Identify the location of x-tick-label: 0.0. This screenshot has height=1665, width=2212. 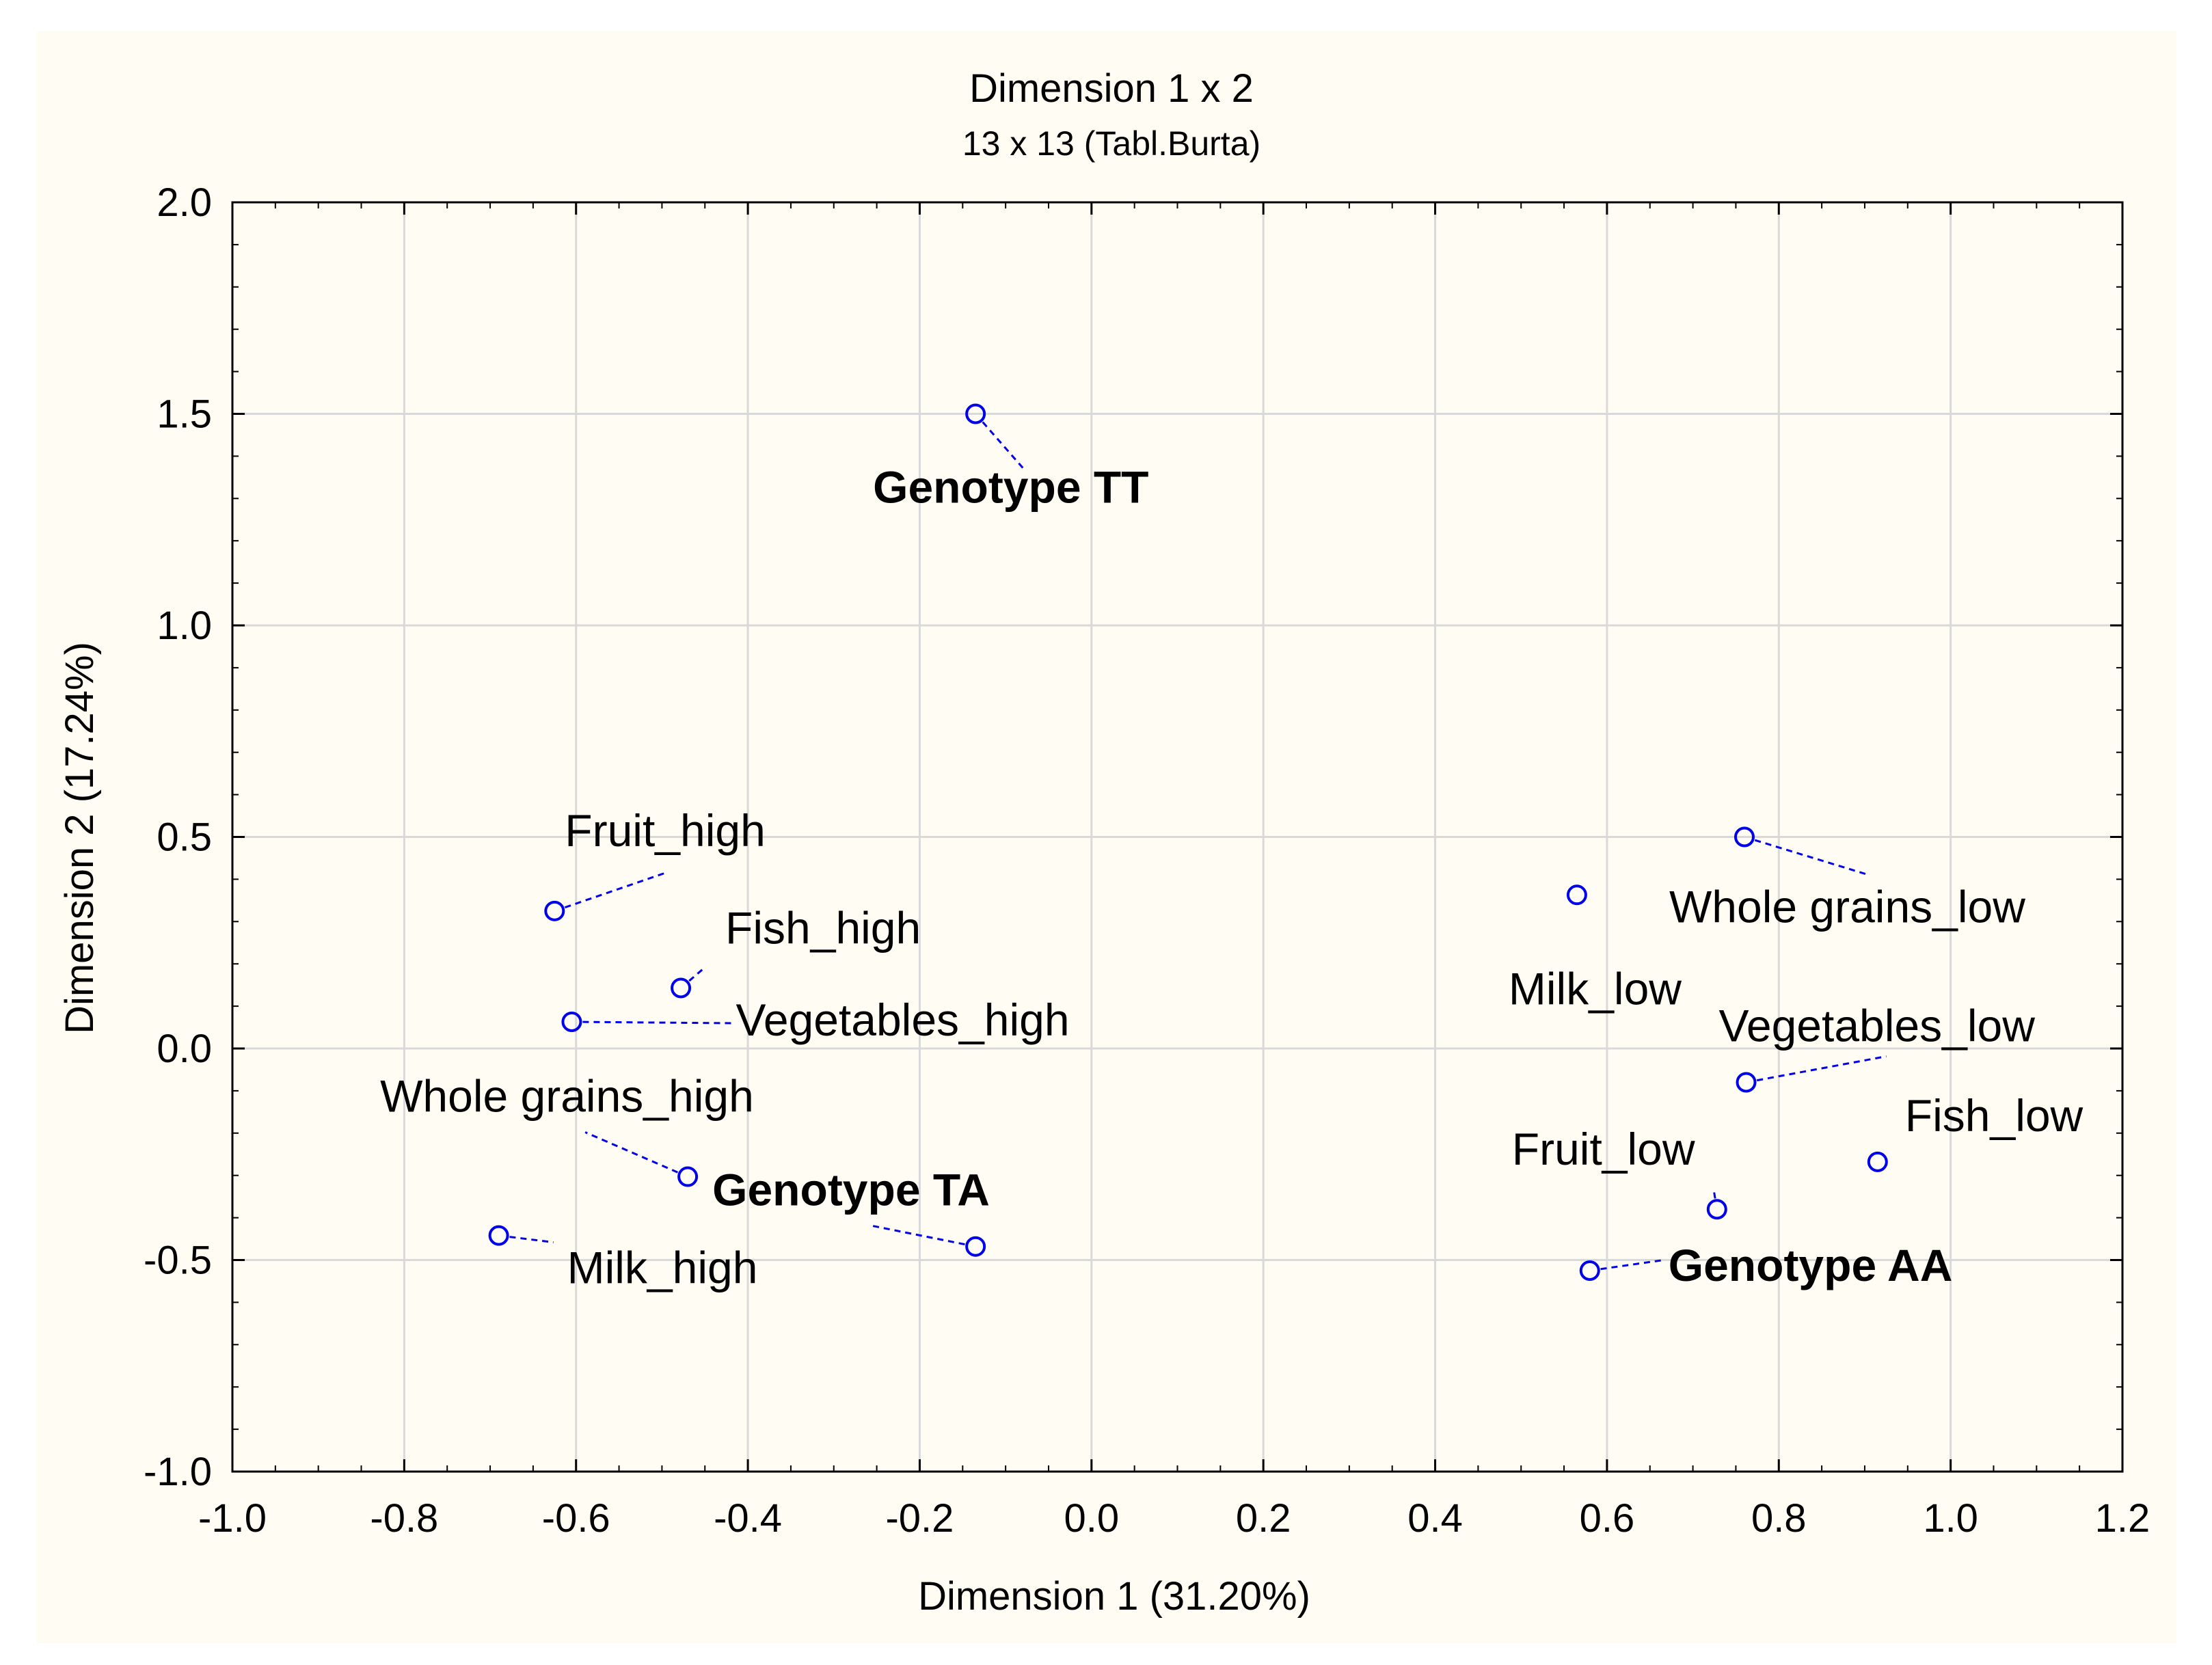
(1091, 1518).